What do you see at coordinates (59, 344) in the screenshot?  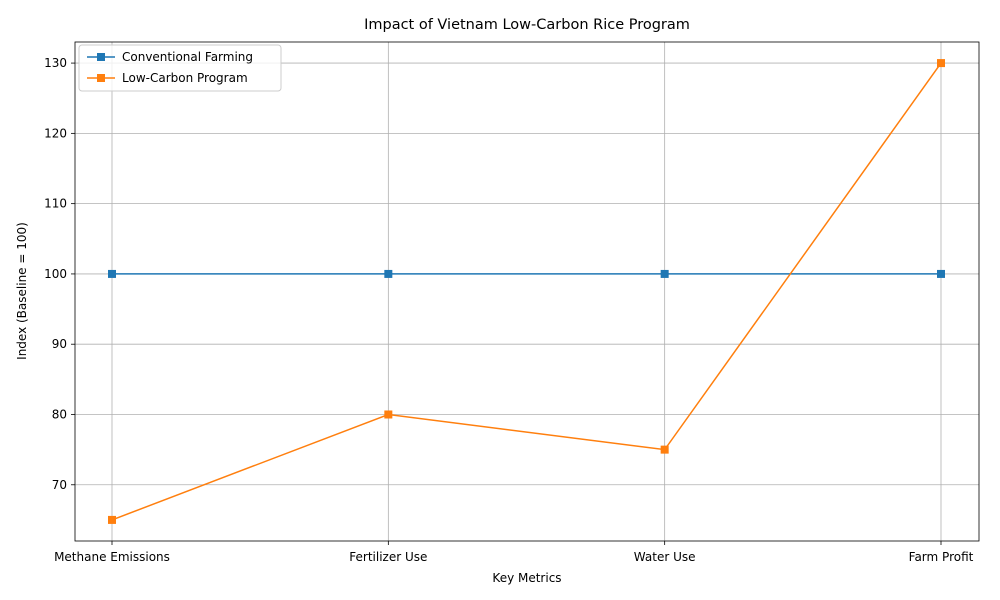 I see `y-tick-label: 90` at bounding box center [59, 344].